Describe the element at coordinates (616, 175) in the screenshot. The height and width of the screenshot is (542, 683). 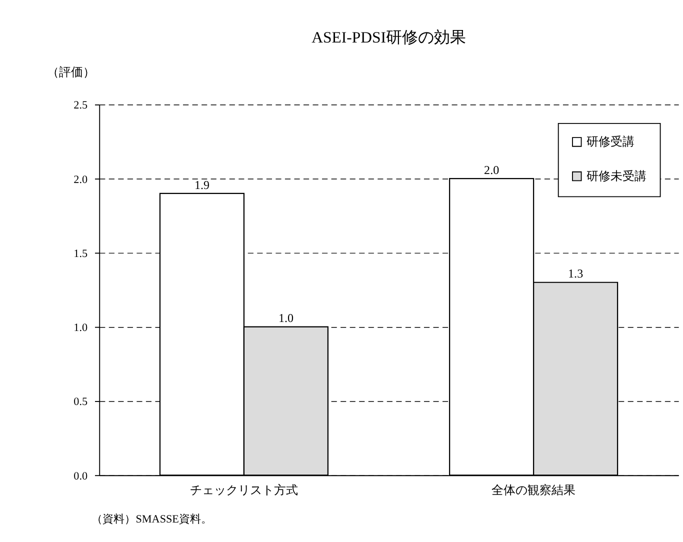
I see `legend-label: 研修未受講` at that location.